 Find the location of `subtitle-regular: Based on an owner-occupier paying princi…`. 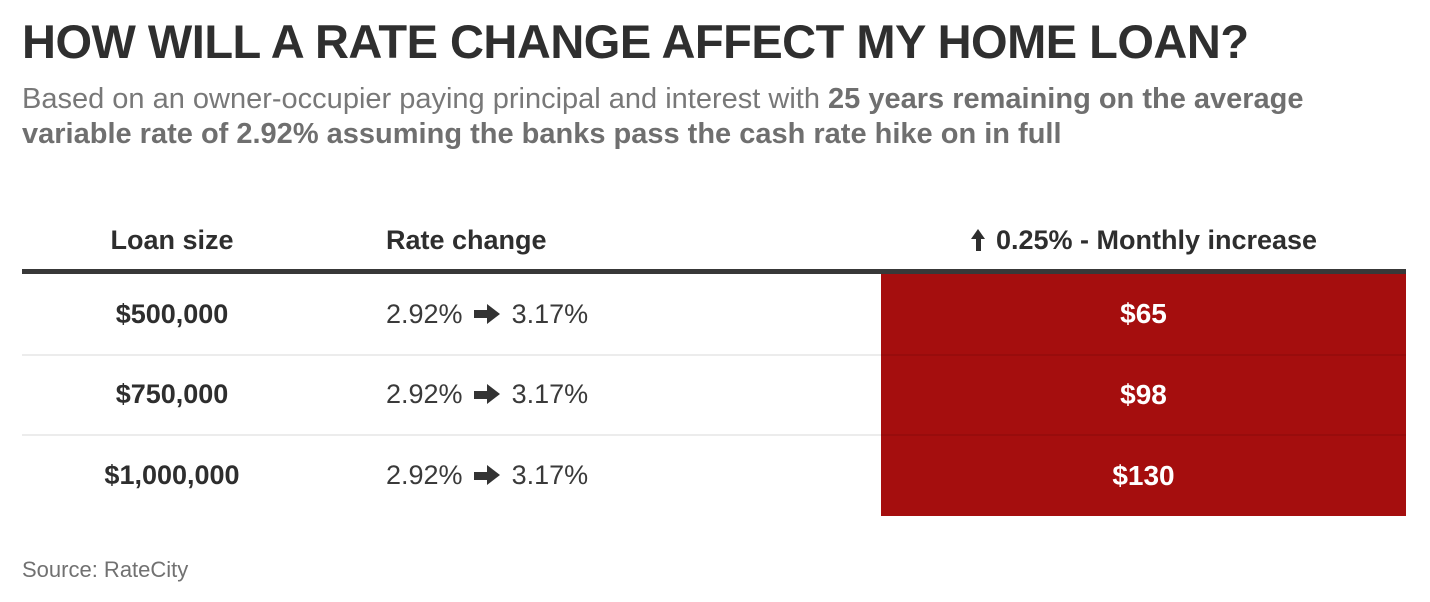

subtitle-regular: Based on an owner-occupier paying princi… is located at coordinates (425, 99).